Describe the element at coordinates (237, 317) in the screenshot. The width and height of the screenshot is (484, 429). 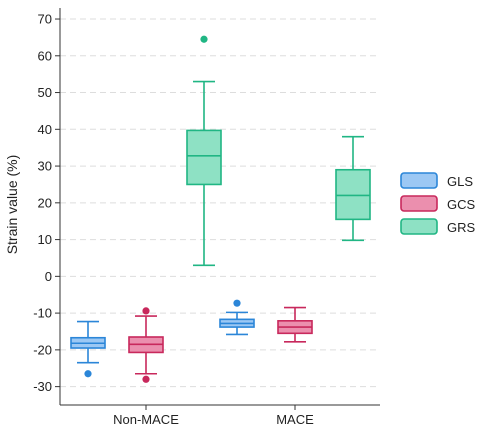
I see `box-gls-mace` at that location.